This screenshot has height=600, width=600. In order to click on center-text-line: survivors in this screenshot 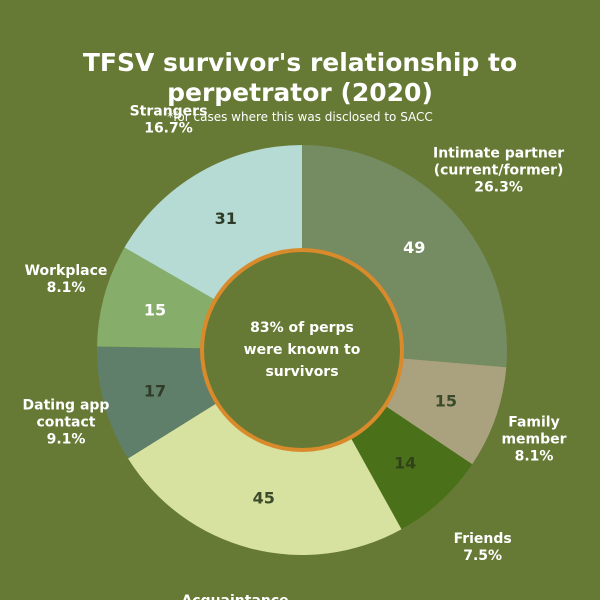, I will do `click(301, 372)`.